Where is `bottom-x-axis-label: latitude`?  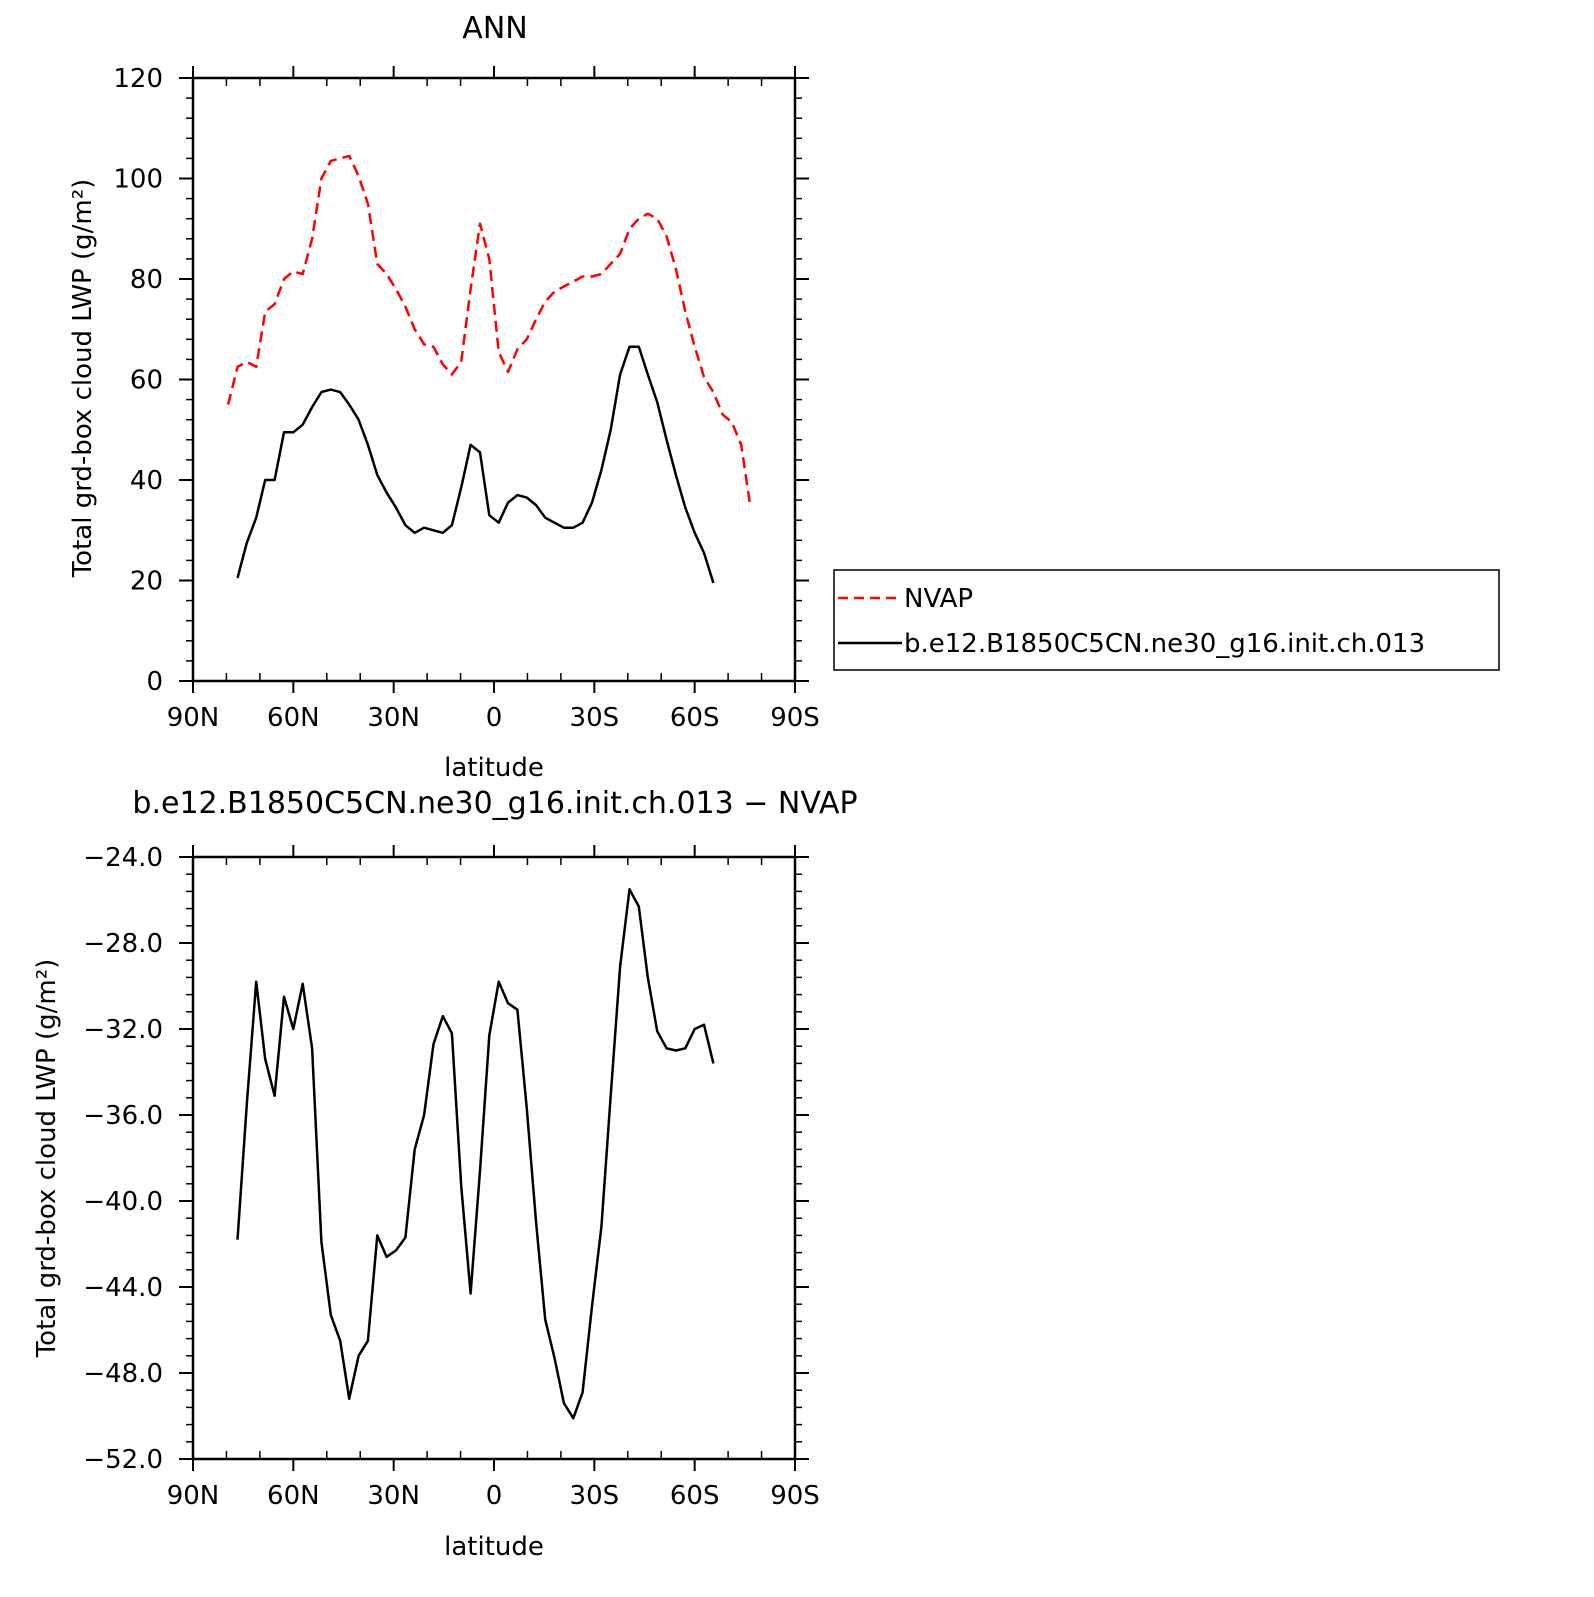
bottom-x-axis-label: latitude is located at coordinates (494, 1547).